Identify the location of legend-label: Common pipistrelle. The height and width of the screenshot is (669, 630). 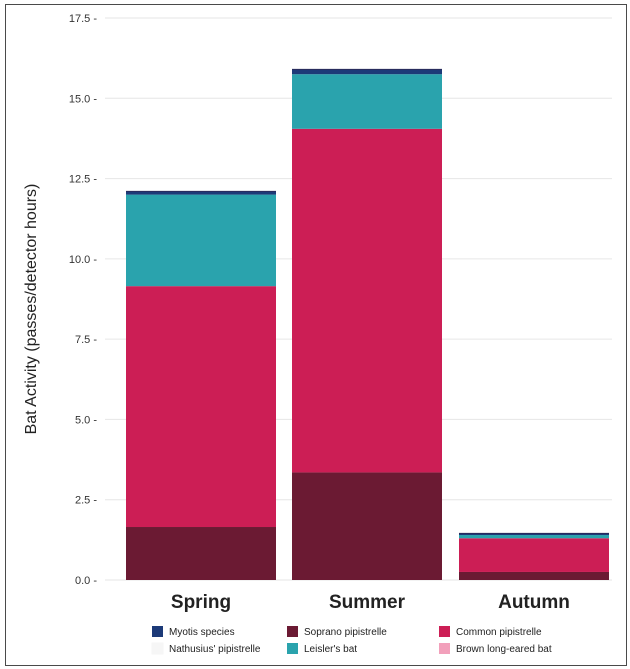
(499, 632).